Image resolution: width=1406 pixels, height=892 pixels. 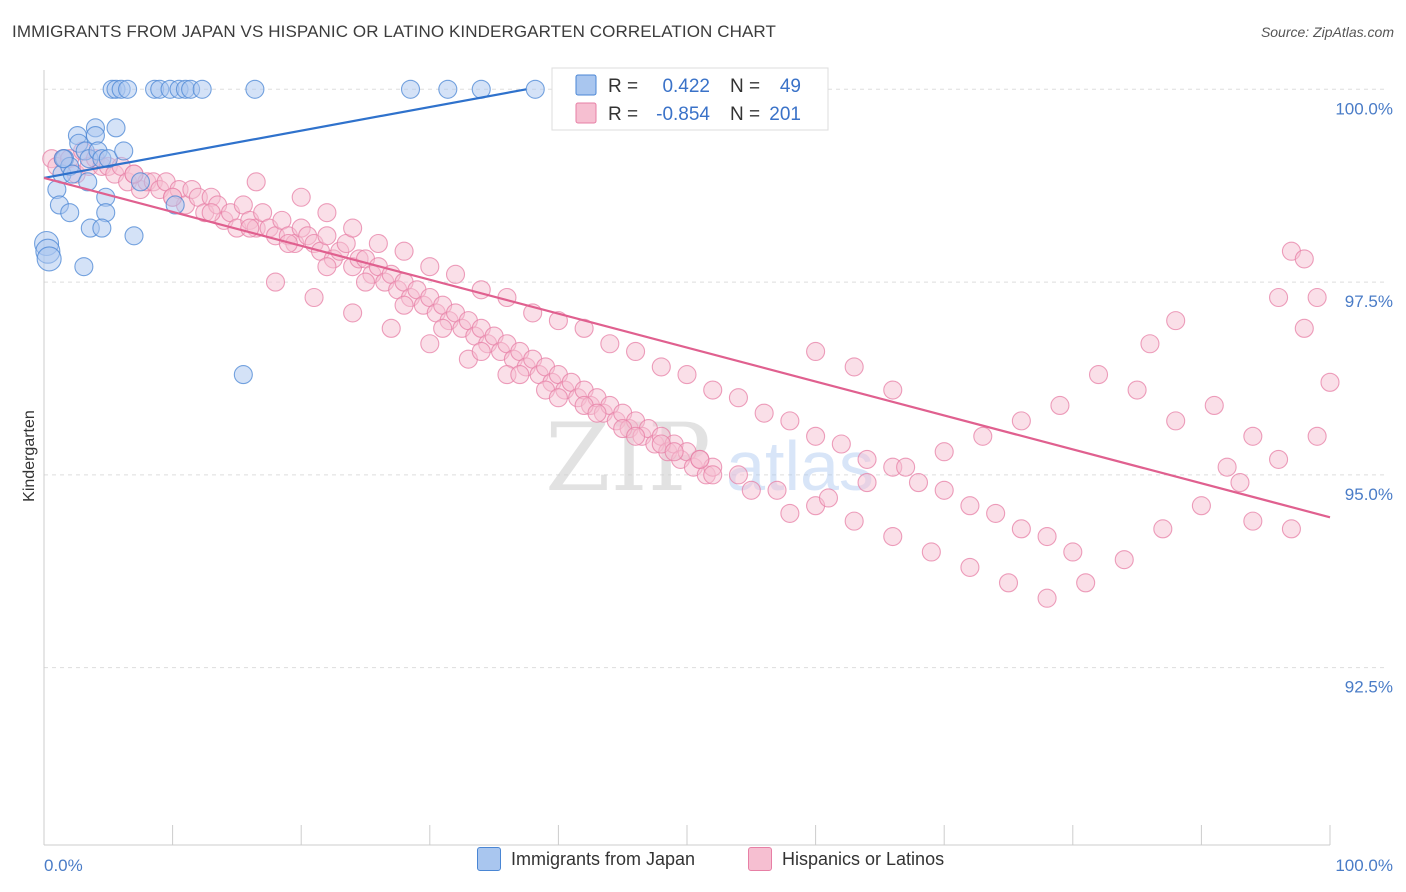 What do you see at coordinates (623, 114) in the screenshot?
I see `stats-r-label-hispanic: R =` at bounding box center [623, 114].